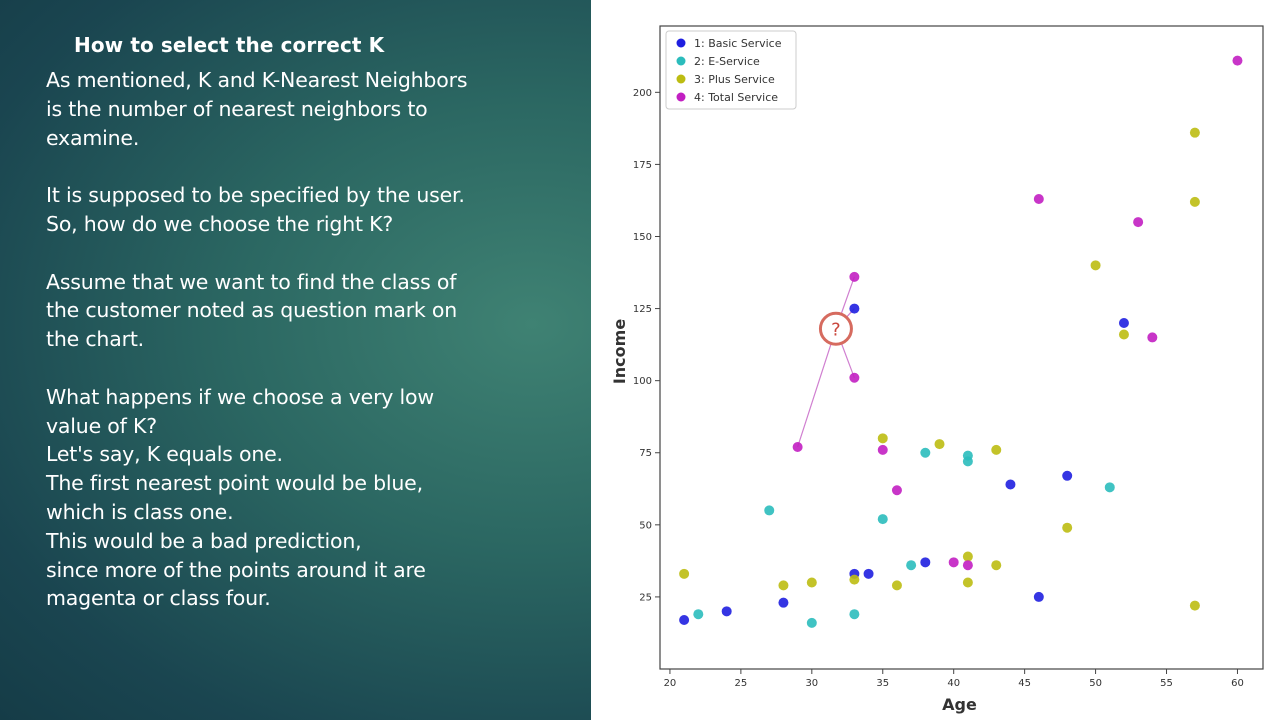  Describe the element at coordinates (738, 43) in the screenshot. I see `legend-entry-class-1: 1: Basic Service` at that location.